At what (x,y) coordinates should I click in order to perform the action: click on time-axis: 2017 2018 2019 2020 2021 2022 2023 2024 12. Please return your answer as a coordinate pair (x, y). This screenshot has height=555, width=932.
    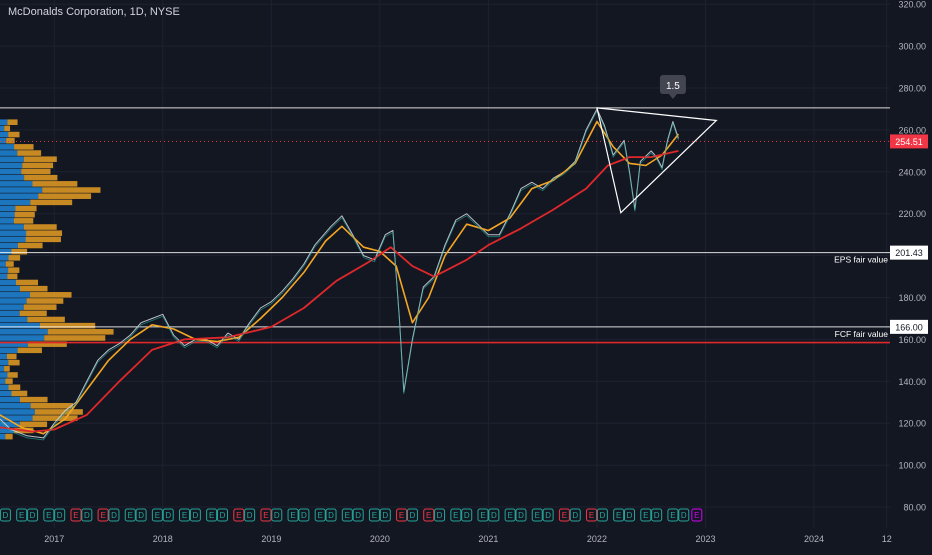
    Looking at the image, I should click on (467, 539).